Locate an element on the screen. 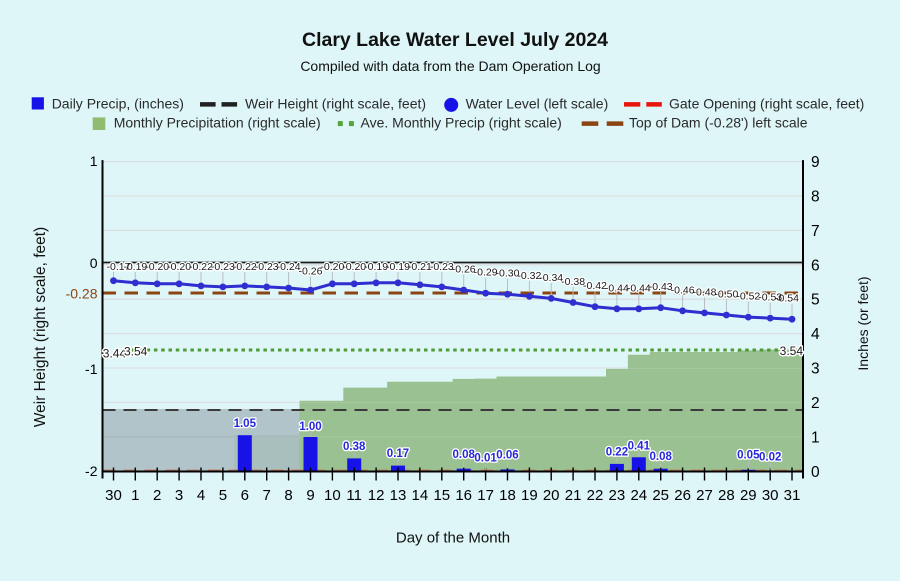  svg-text: 0.38 is located at coordinates (354, 447).